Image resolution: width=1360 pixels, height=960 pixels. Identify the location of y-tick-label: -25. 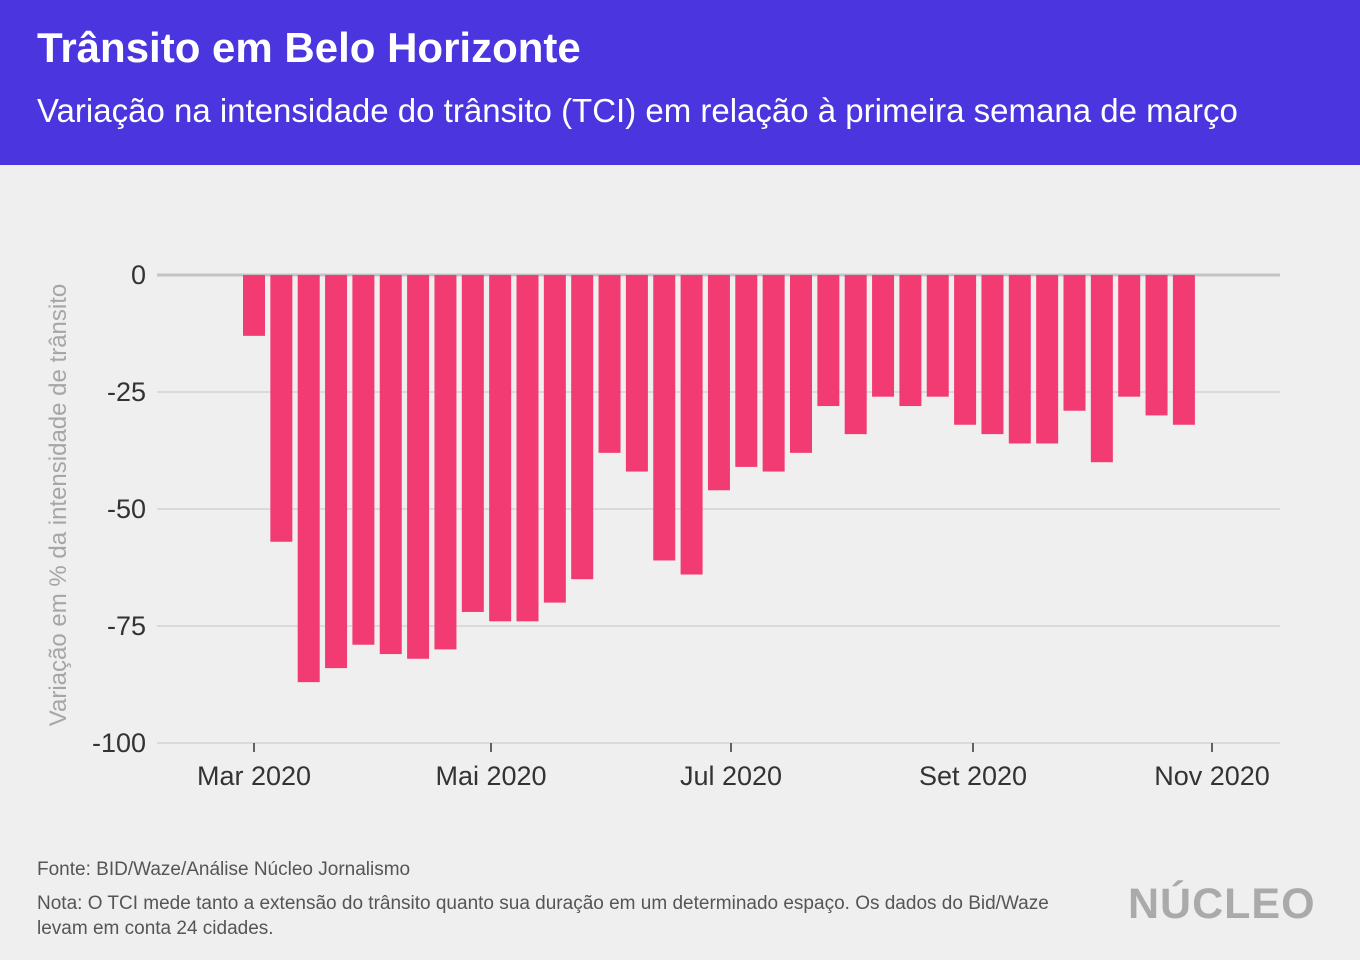
(126, 392).